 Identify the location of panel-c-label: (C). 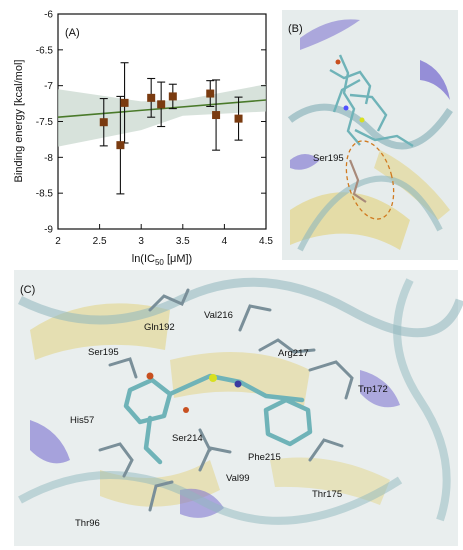
(27, 290).